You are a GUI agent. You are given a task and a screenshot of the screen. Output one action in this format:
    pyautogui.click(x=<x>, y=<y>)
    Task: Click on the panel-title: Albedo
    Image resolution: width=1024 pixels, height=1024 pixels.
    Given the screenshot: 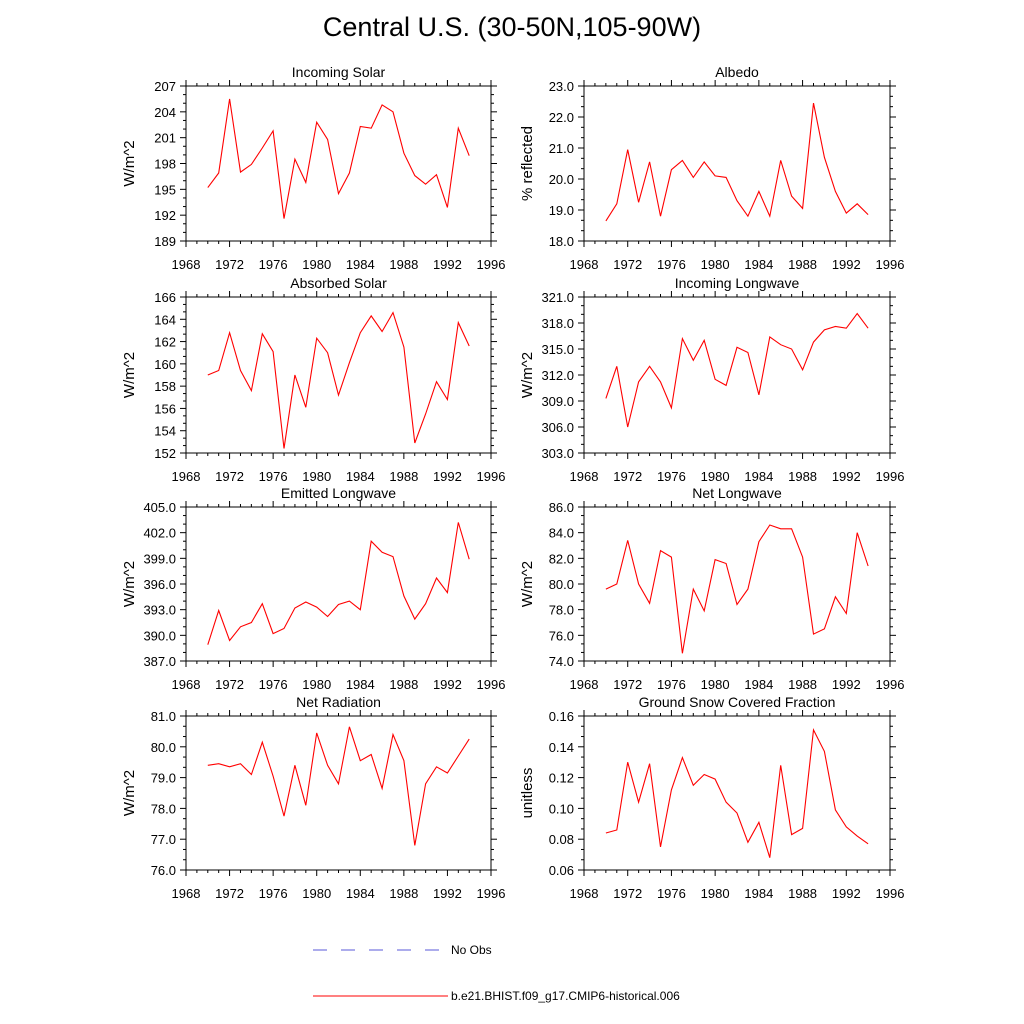 What is the action you would take?
    pyautogui.click(x=737, y=72)
    